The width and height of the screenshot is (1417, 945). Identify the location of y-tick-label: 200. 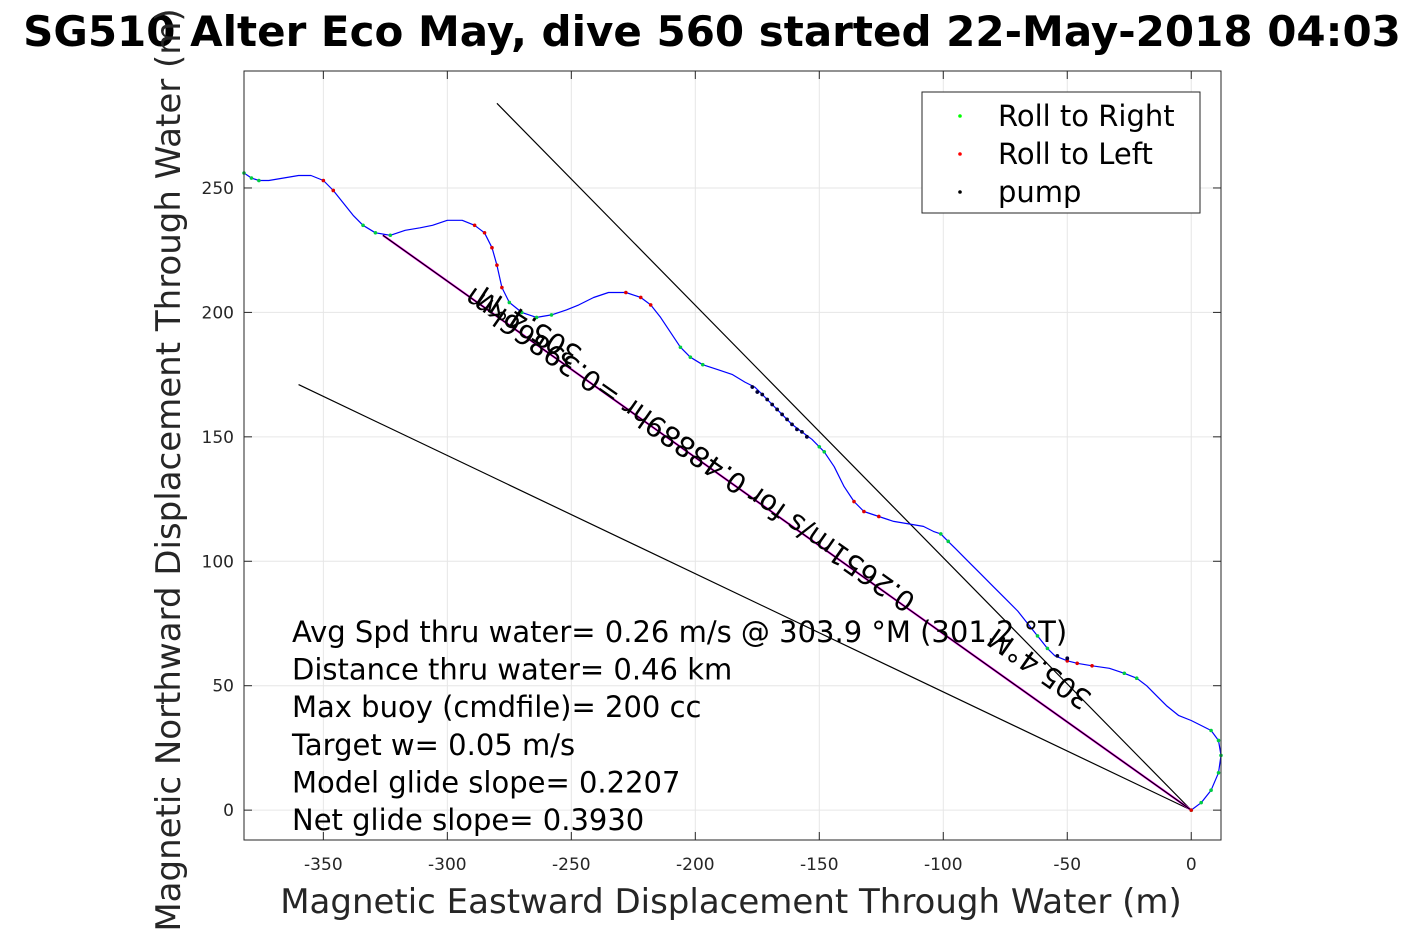
(218, 313).